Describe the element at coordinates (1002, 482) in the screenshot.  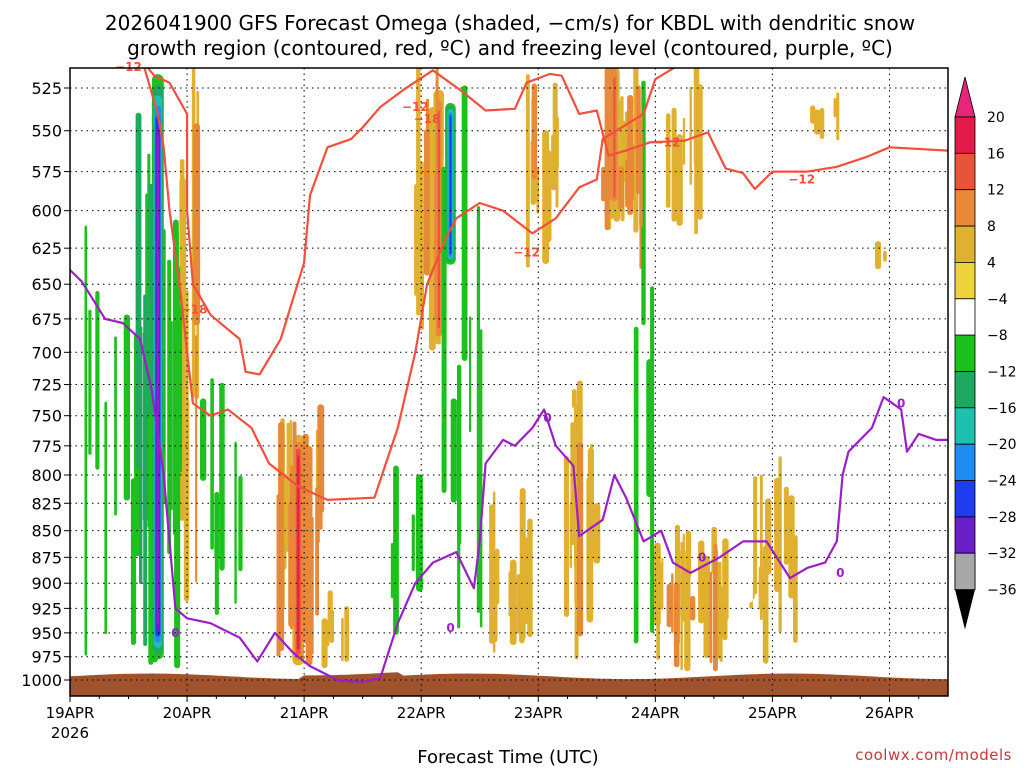
I see `colorbar-label: −24` at that location.